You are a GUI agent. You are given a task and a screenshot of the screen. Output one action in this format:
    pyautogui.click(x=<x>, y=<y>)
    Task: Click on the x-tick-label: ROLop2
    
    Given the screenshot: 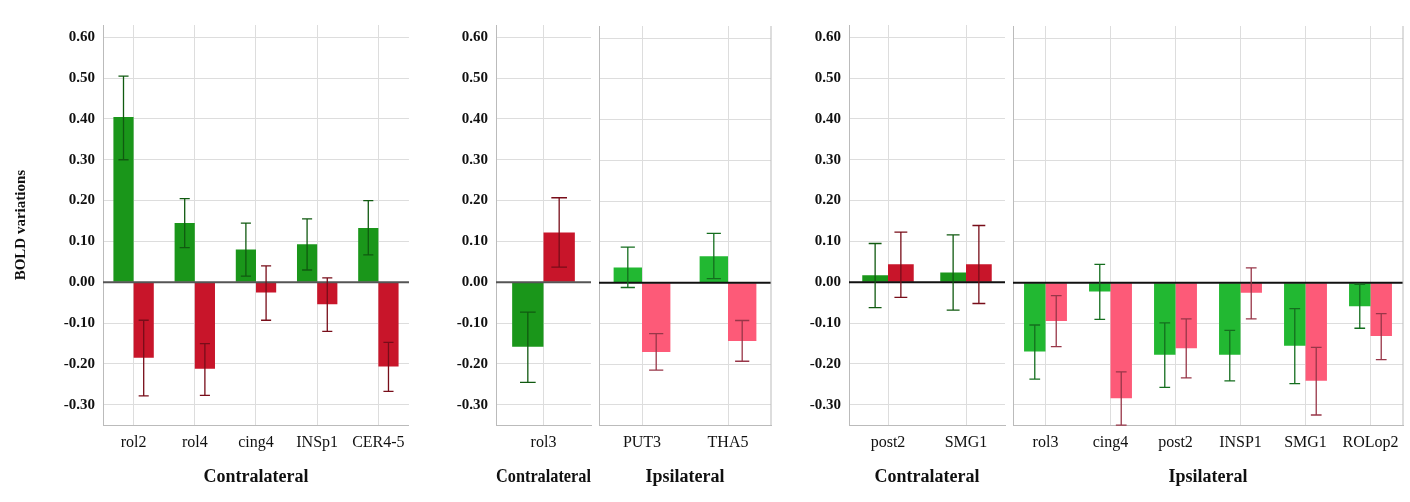 What is the action you would take?
    pyautogui.click(x=1370, y=442)
    